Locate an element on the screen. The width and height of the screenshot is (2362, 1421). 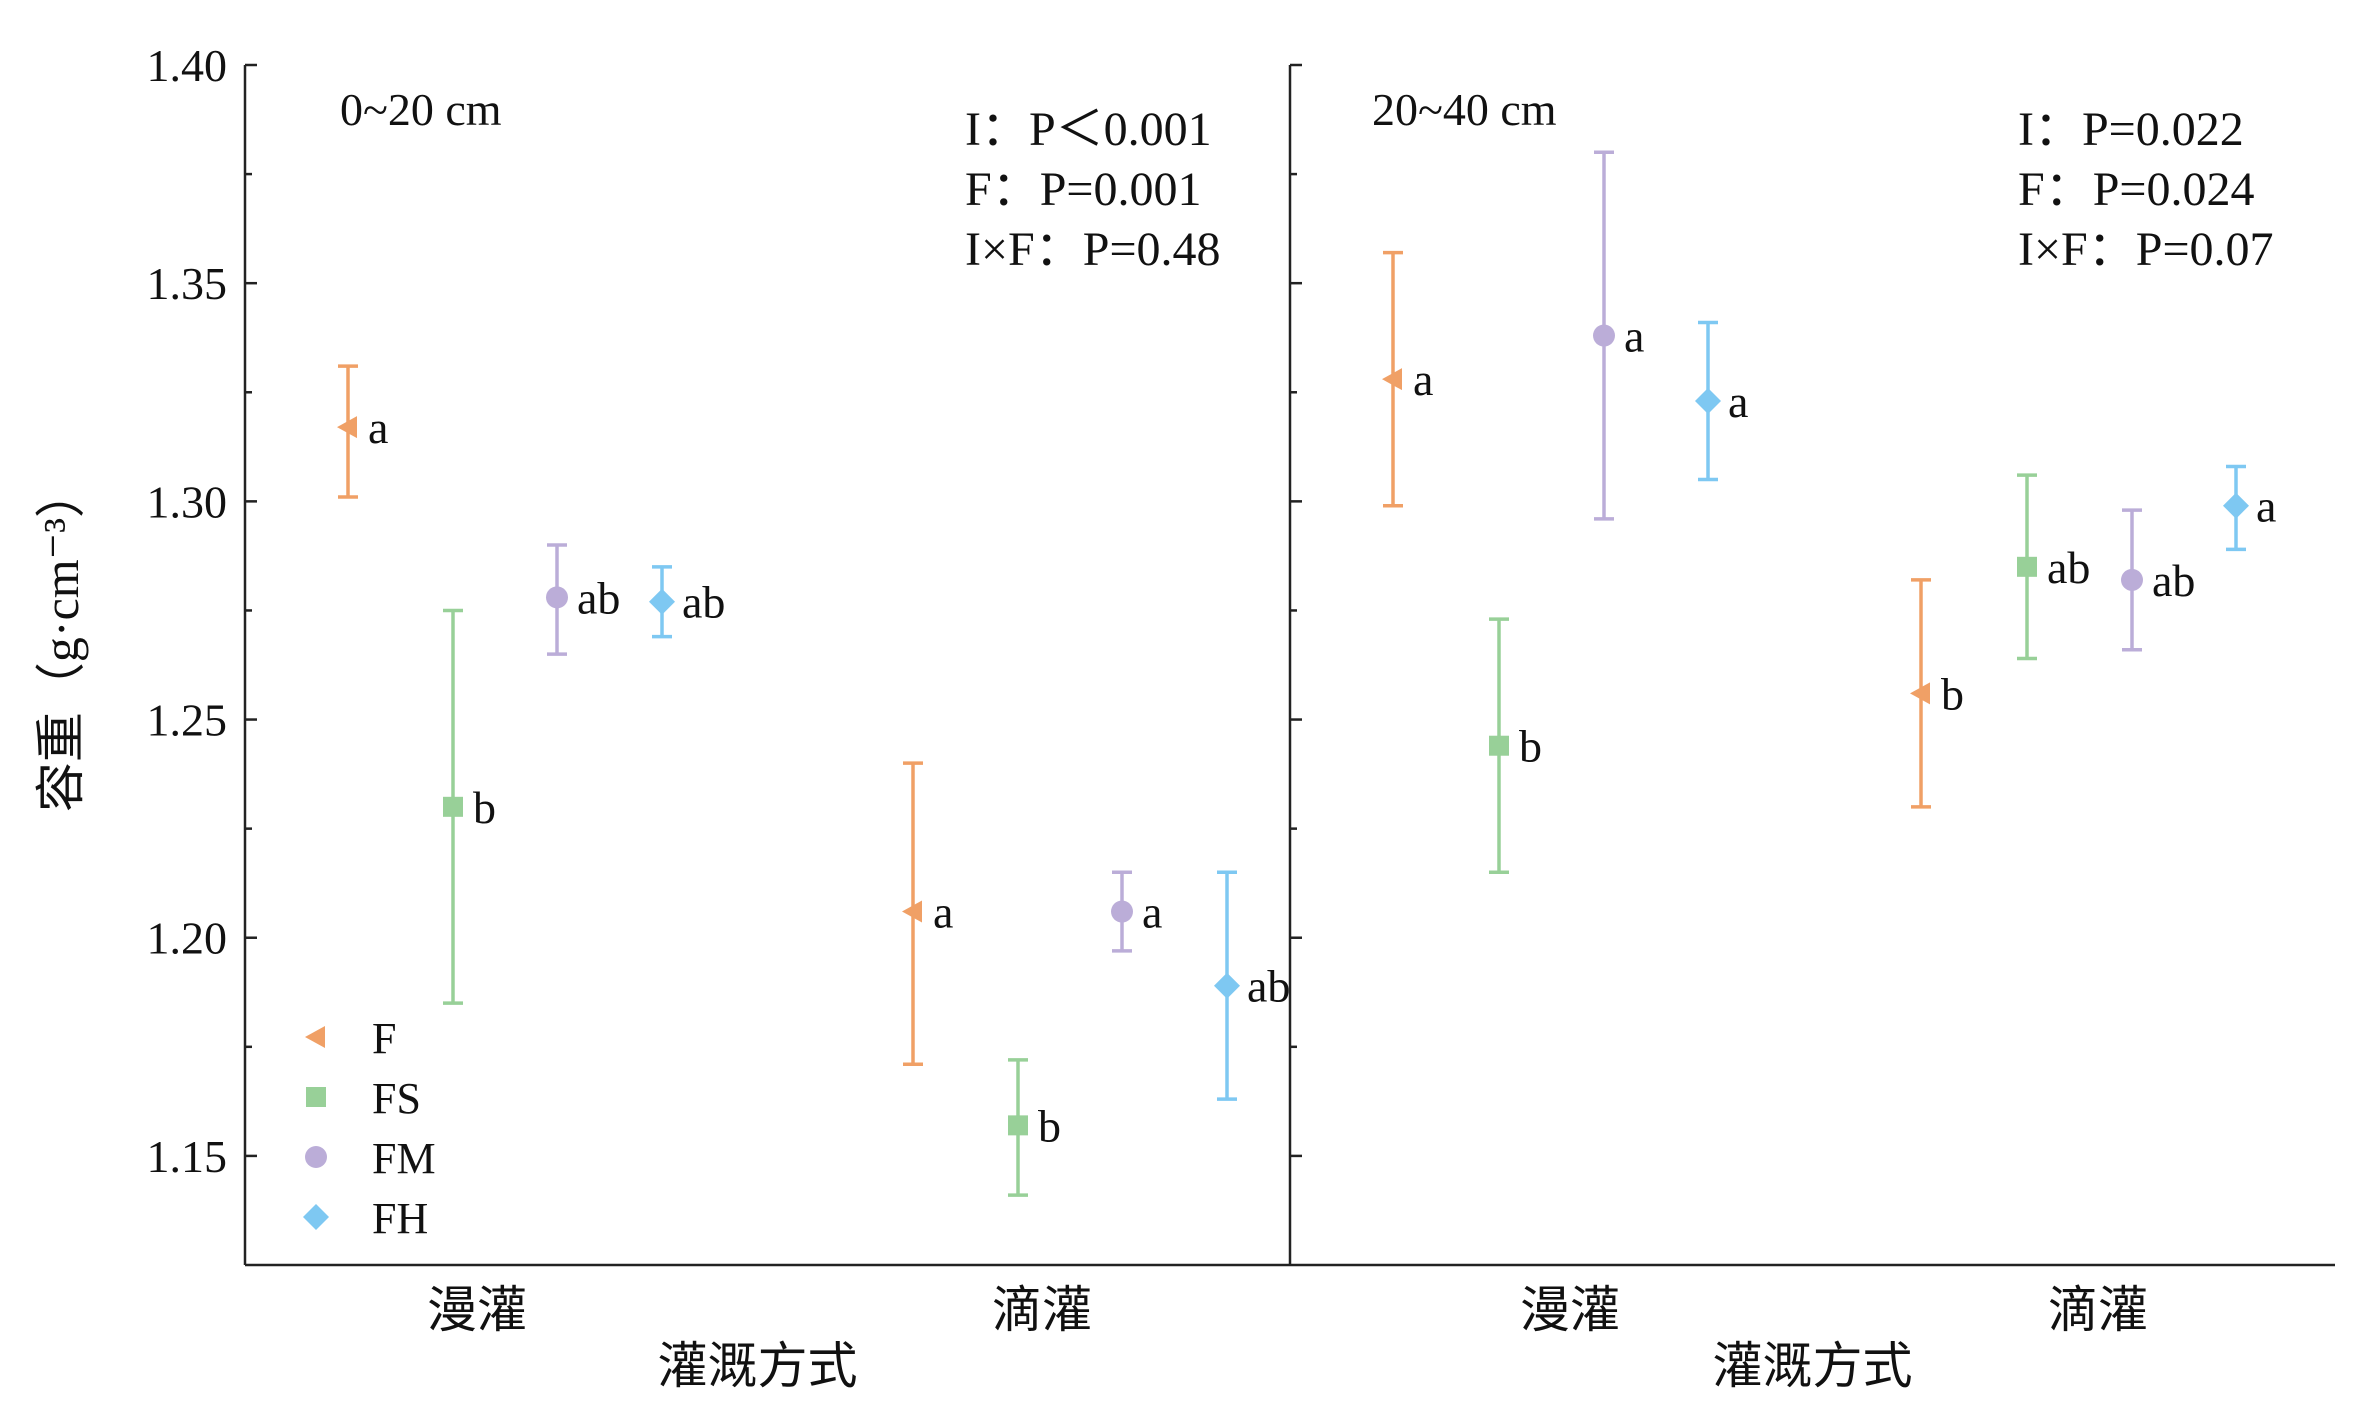
y-axis-title: 容重（g·cm⁻³） is located at coordinates (61, 640).